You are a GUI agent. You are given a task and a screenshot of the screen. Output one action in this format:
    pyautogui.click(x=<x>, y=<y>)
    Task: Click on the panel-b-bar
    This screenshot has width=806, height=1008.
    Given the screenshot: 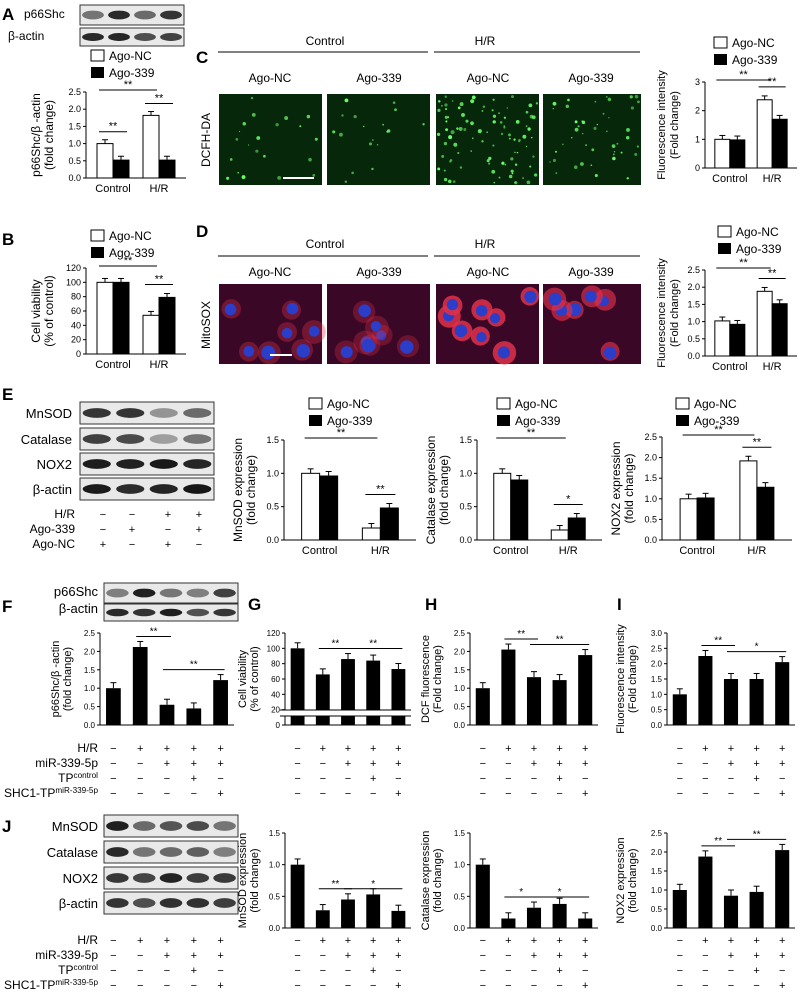 What is the action you would take?
    pyautogui.click(x=105, y=318)
    